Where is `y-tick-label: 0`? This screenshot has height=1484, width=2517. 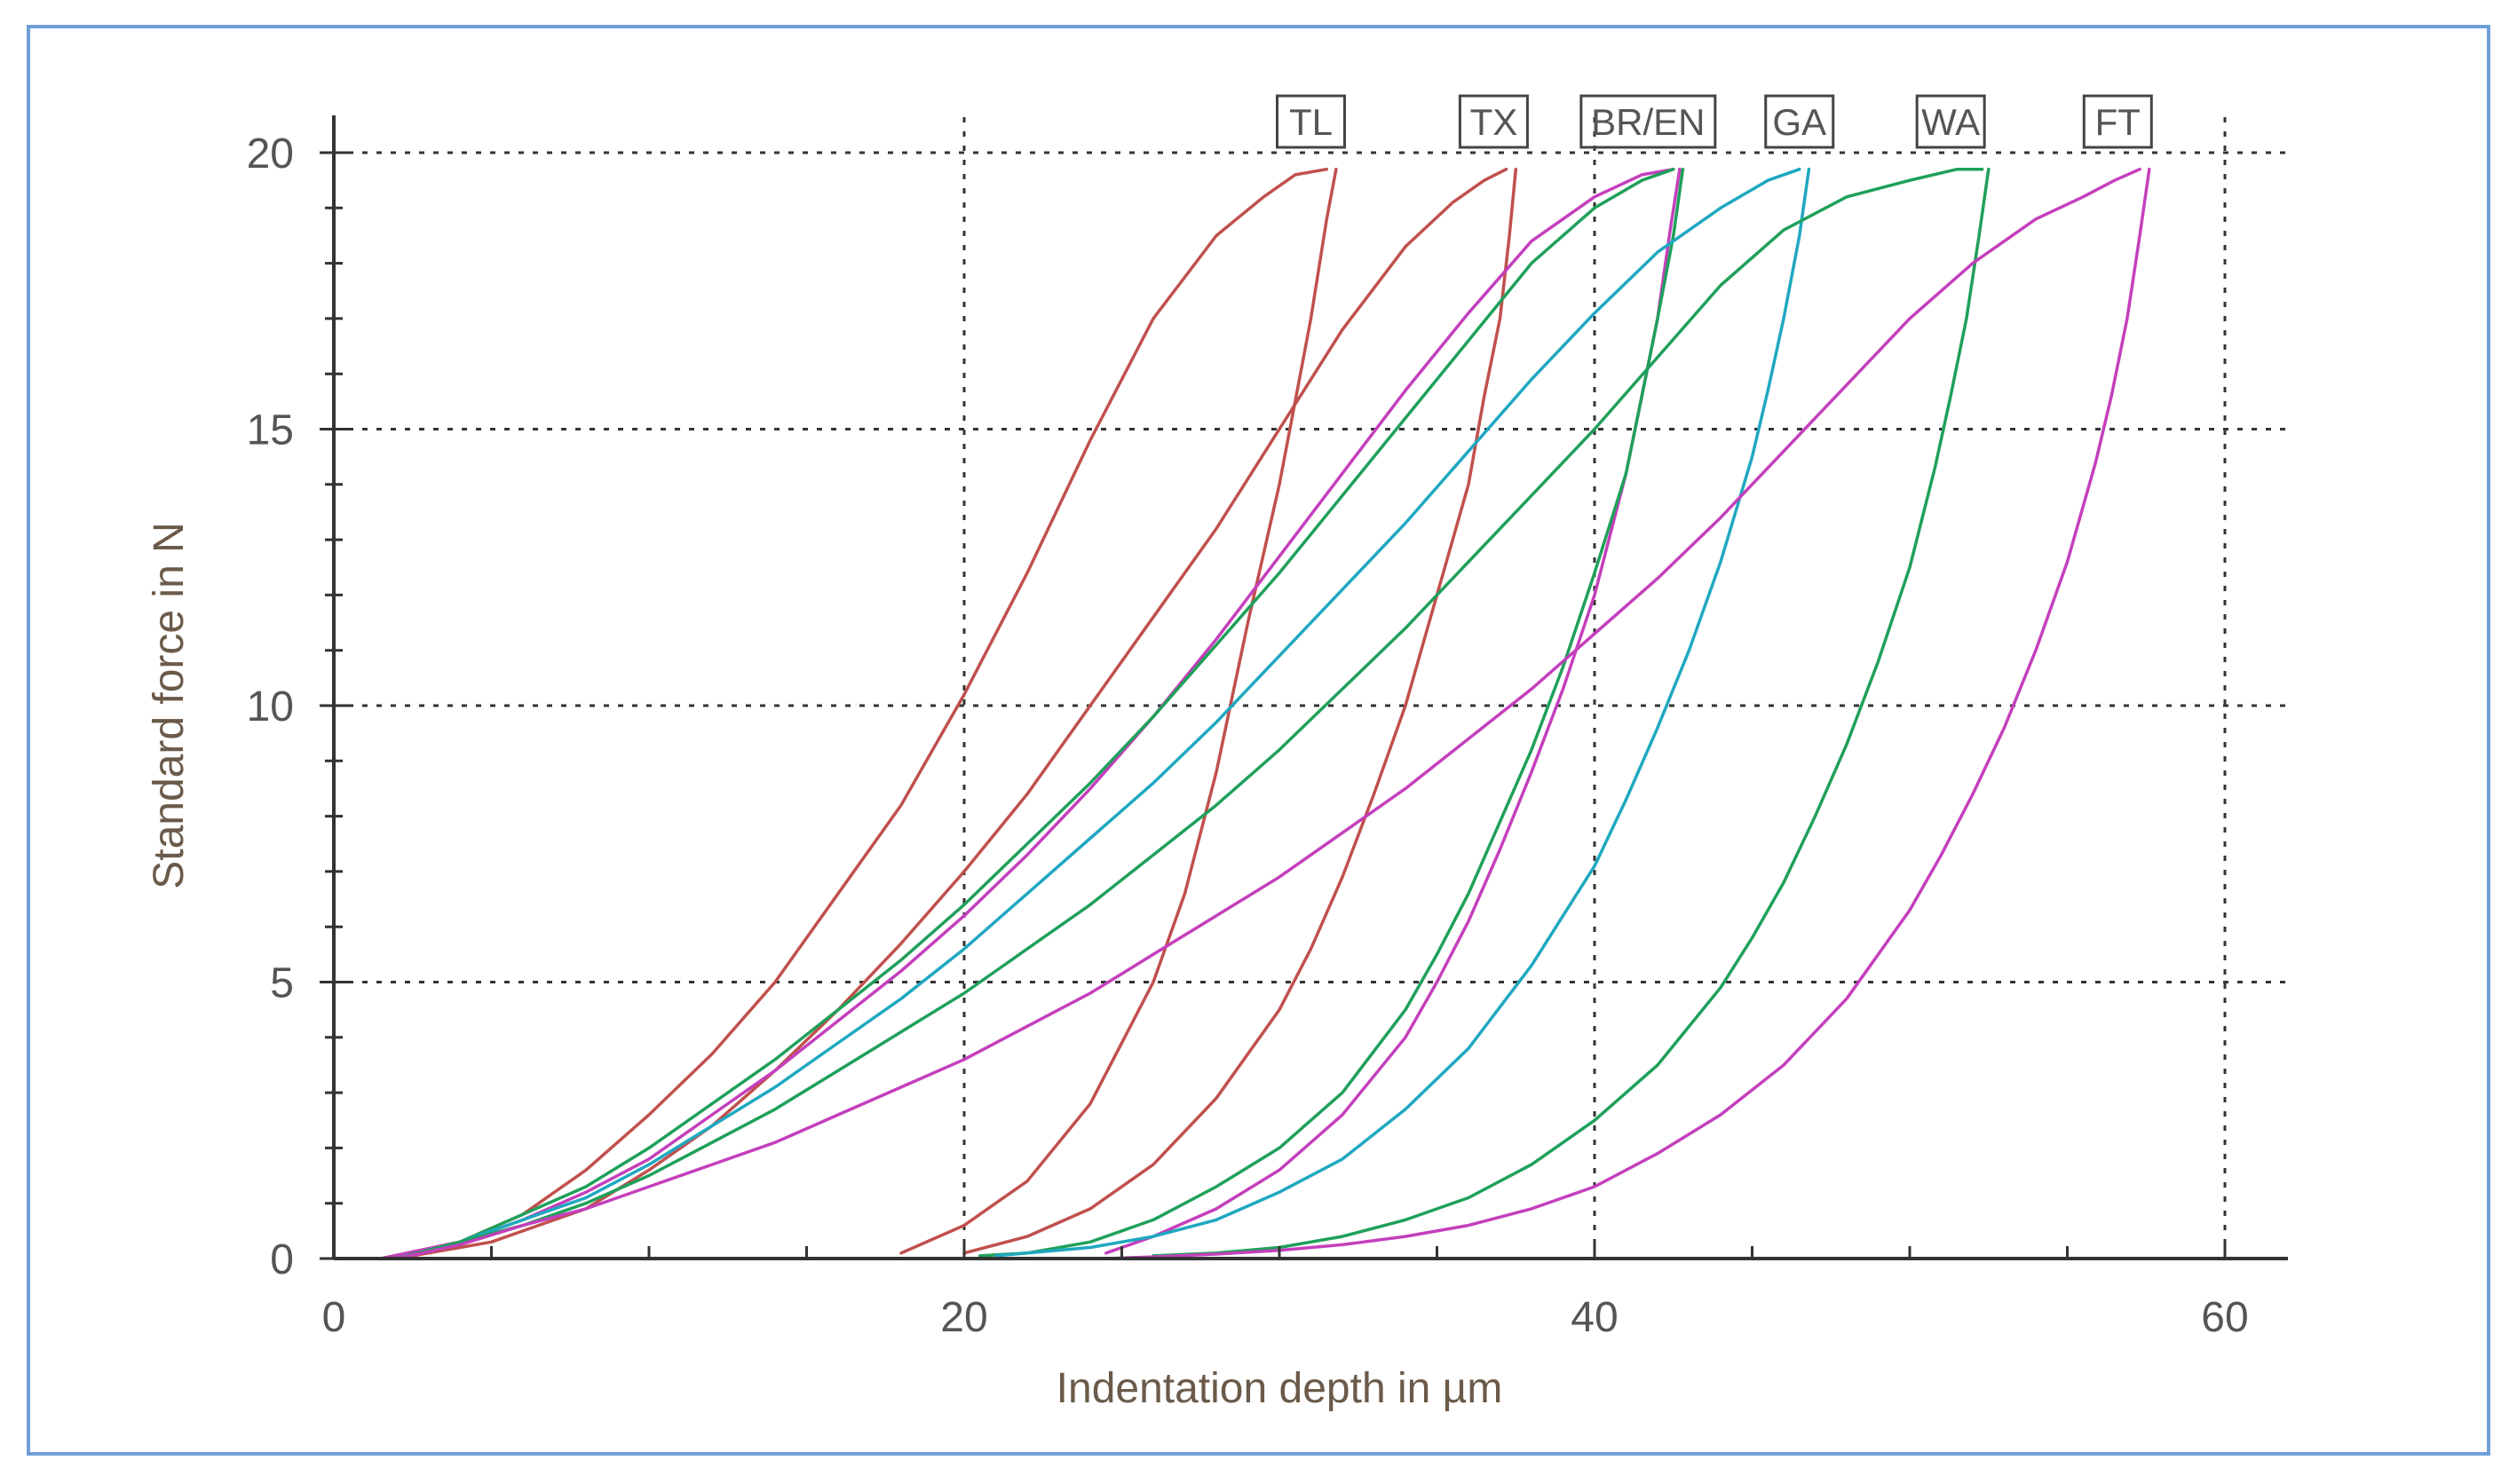 y-tick-label: 0 is located at coordinates (282, 1259).